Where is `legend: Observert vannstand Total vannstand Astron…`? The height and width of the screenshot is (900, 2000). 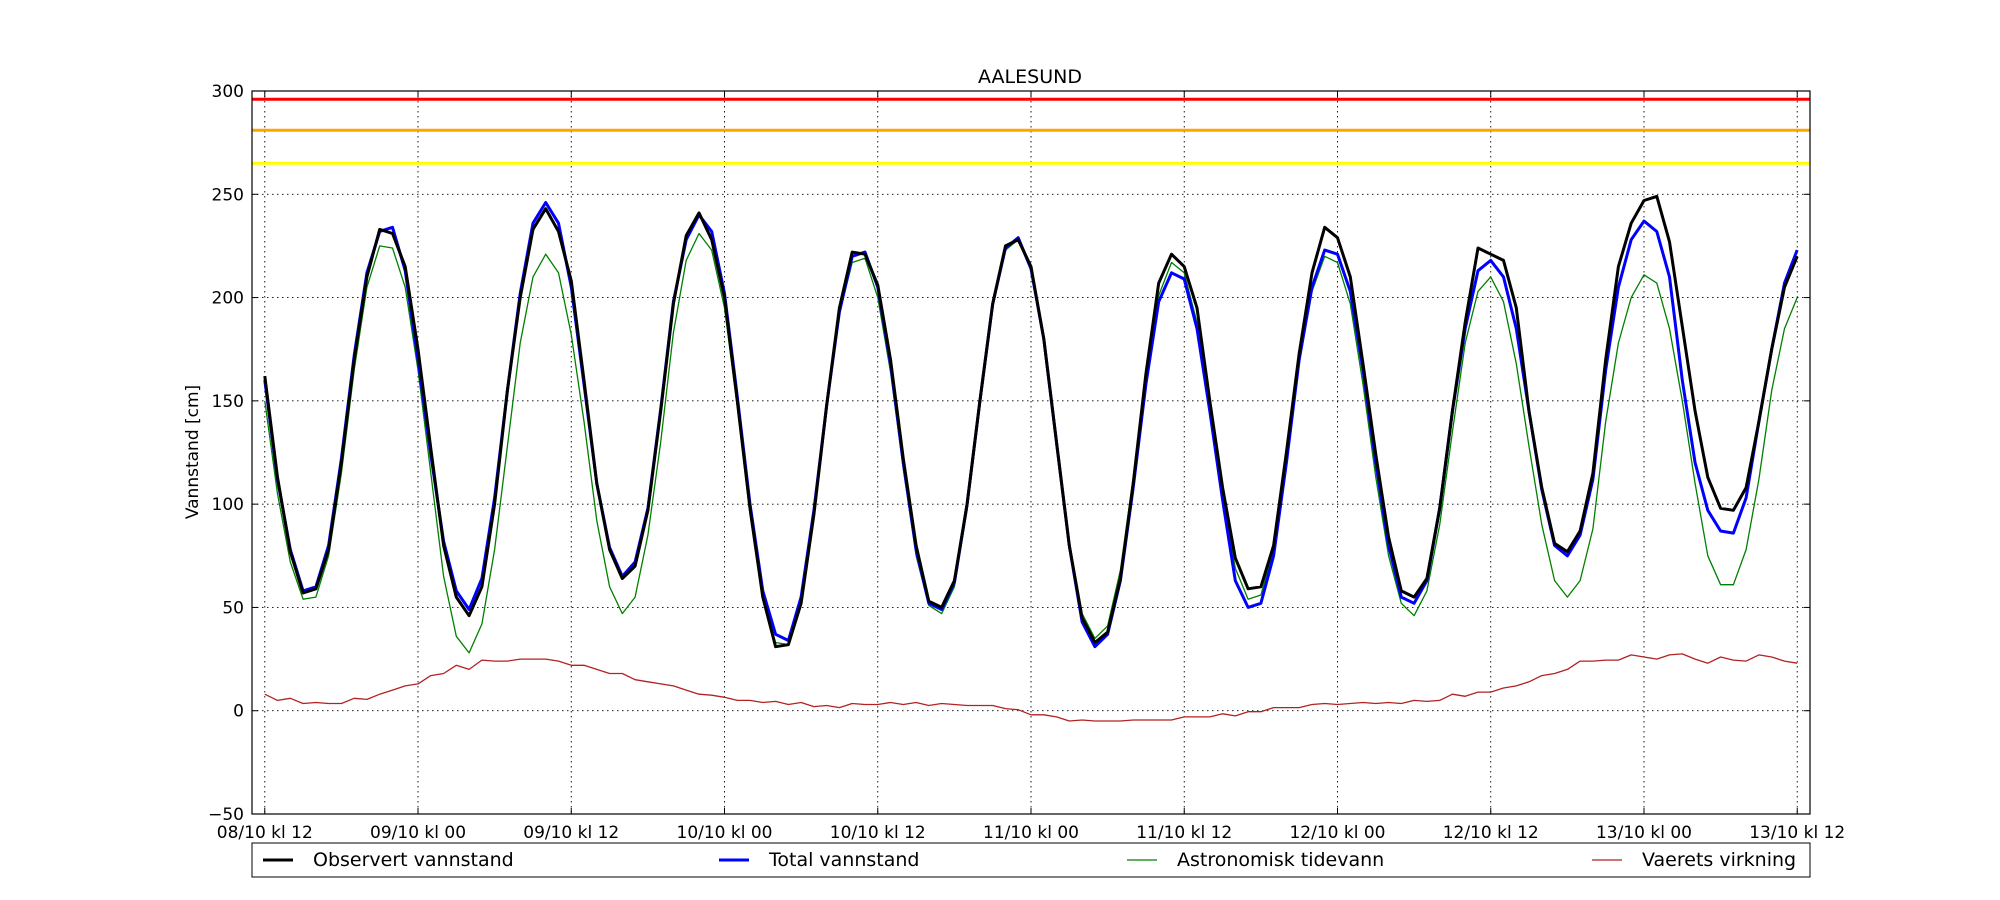
legend: Observert vannstand Total vannstand Astron… is located at coordinates (1031, 860).